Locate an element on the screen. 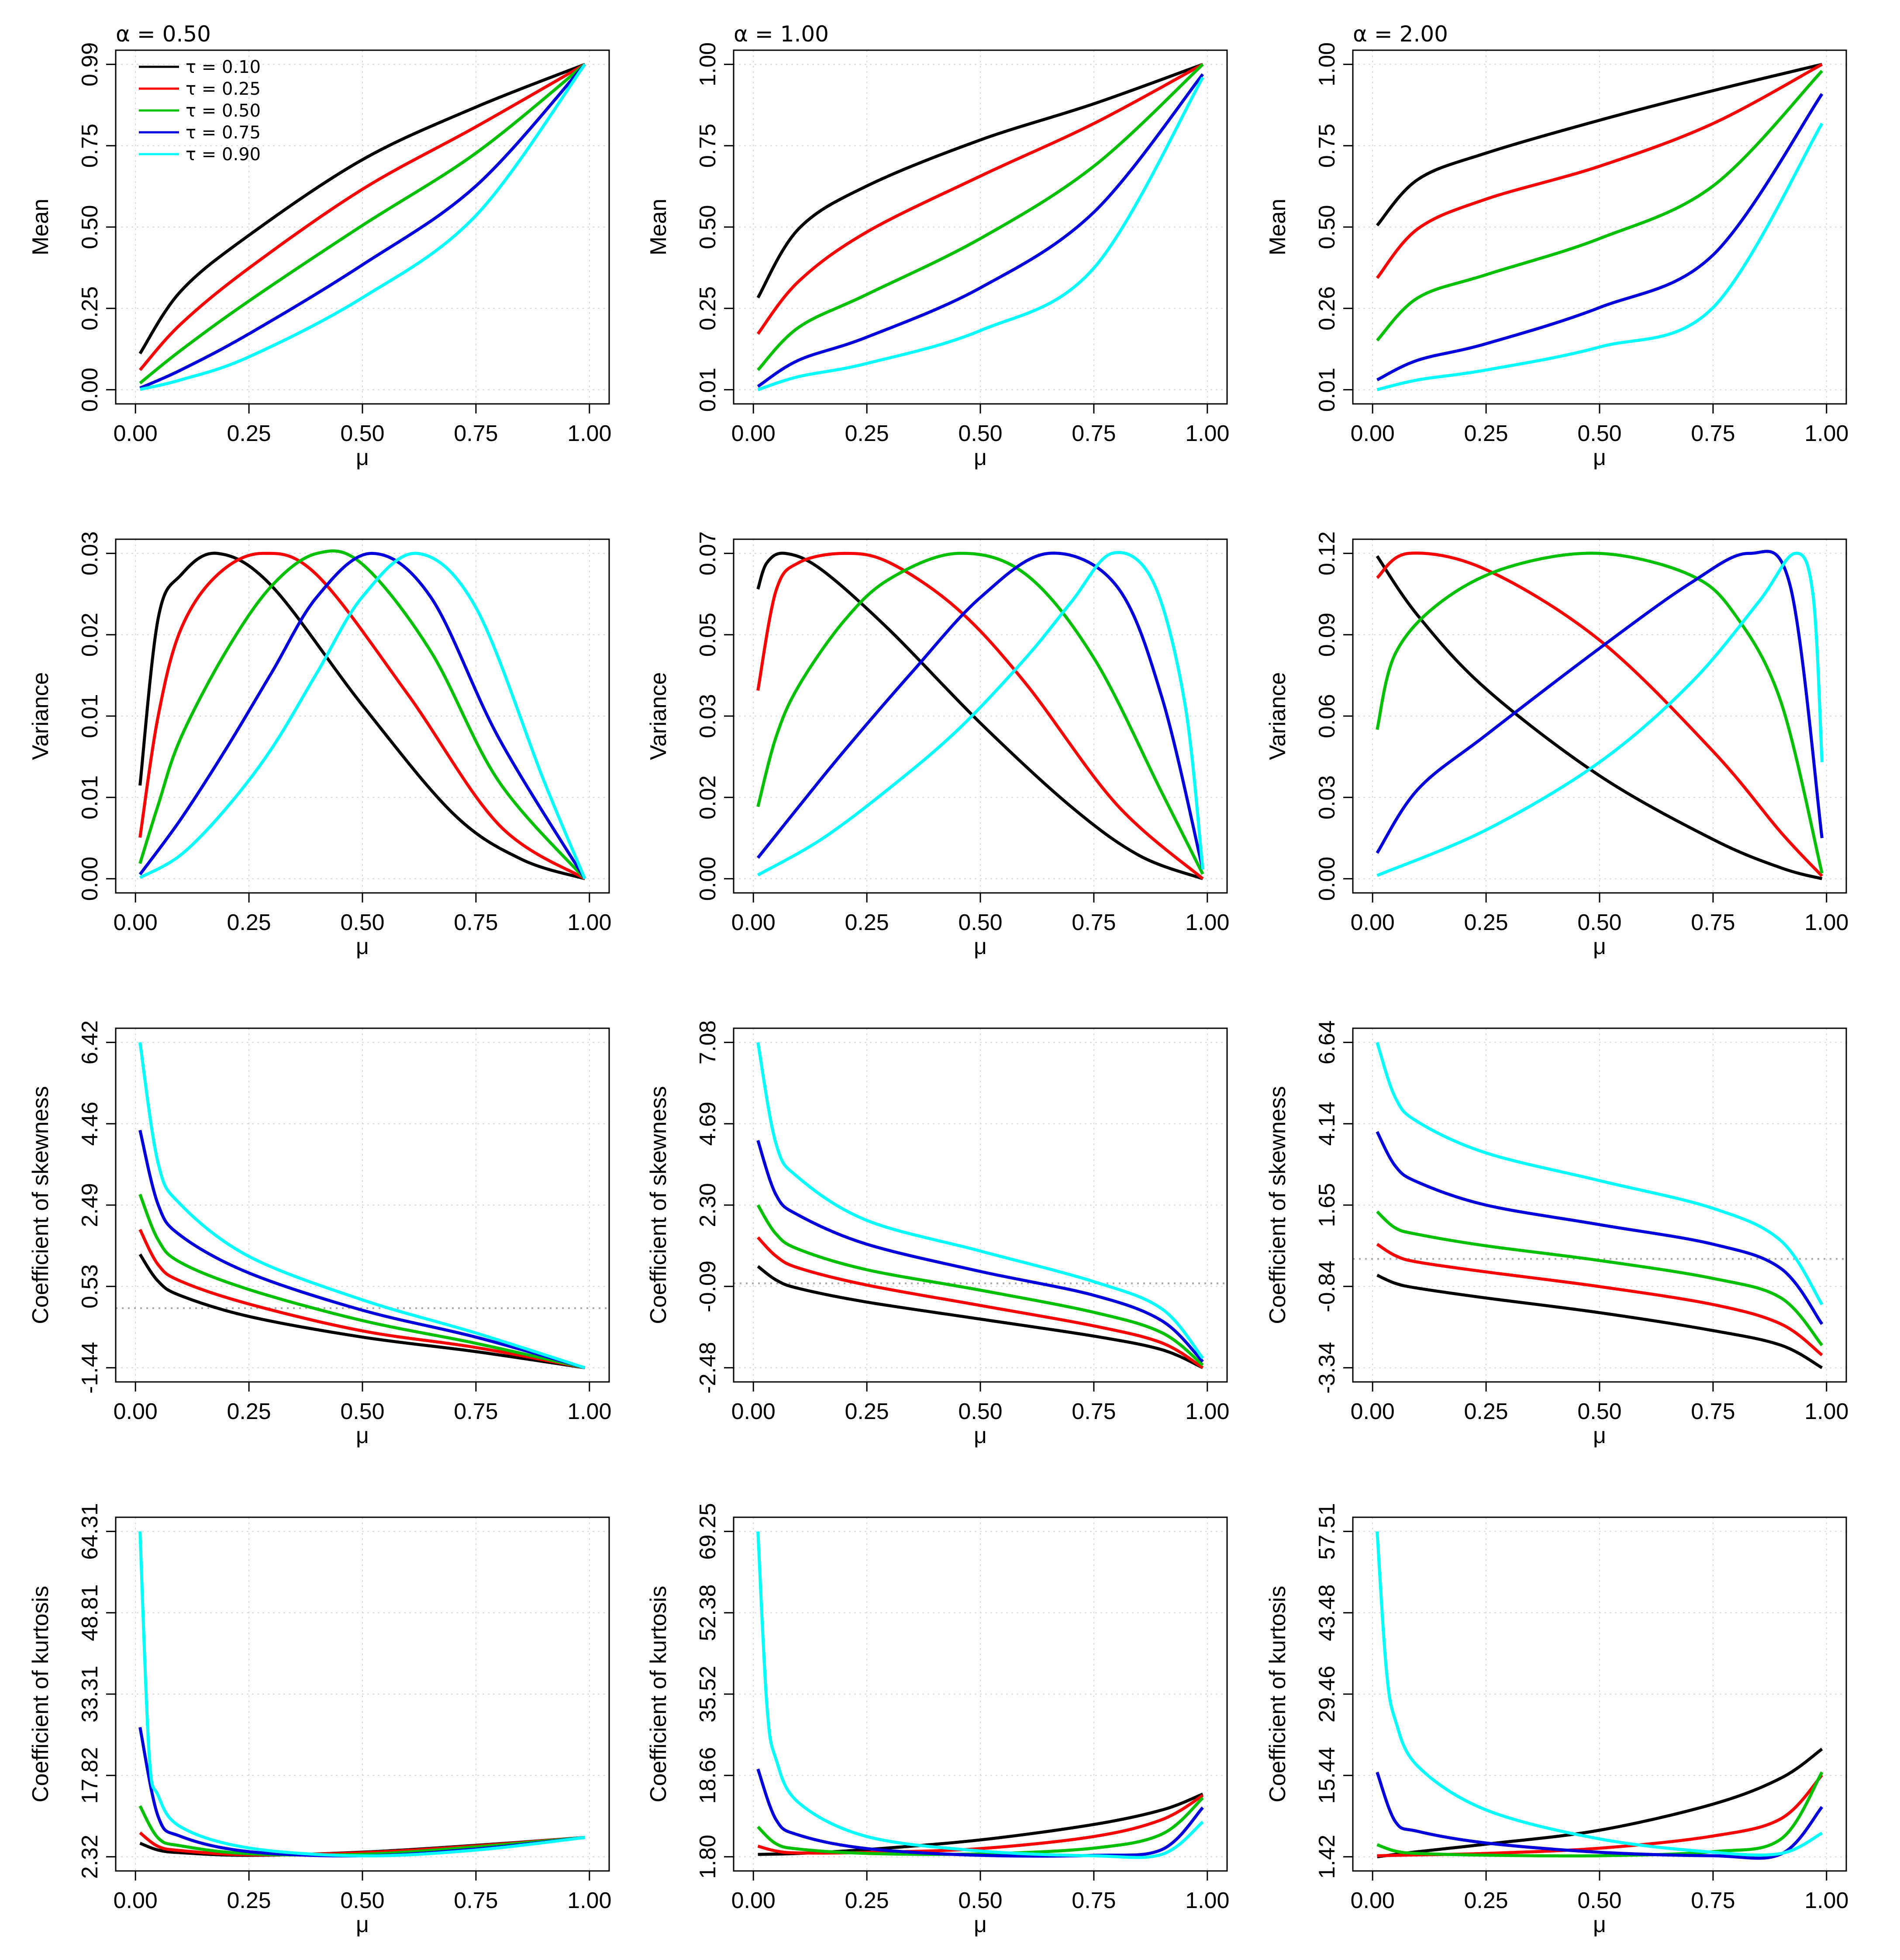 Image resolution: width=1900 pixels, height=1960 pixels. y-tick-label: 52.38 is located at coordinates (708, 1613).